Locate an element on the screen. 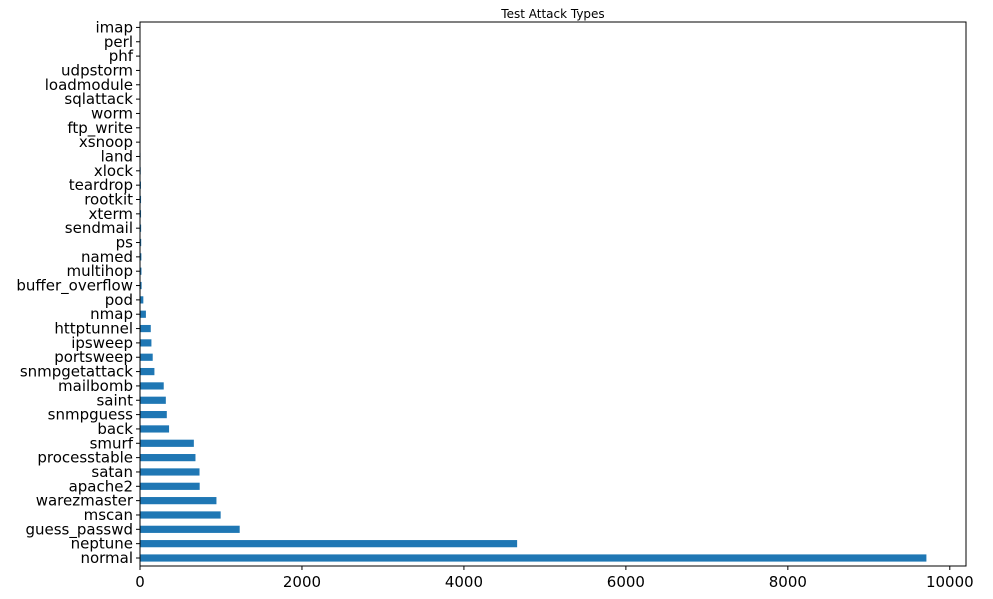 This screenshot has width=993, height=599. bar-smurf is located at coordinates (167, 443).